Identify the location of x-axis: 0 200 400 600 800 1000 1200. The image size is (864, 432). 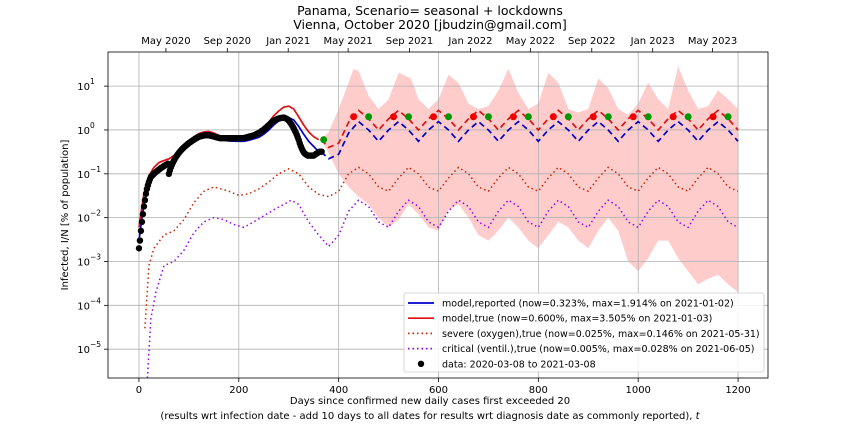
(443, 387).